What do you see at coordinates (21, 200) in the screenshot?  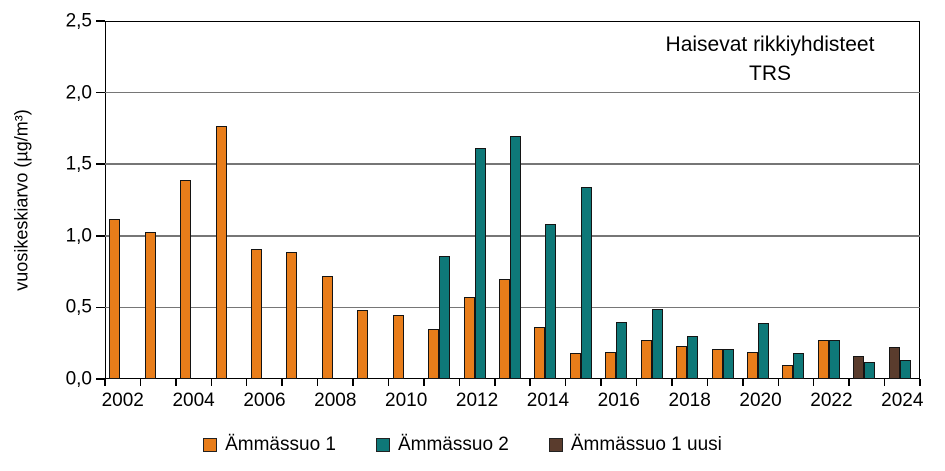 I see `y-axis-title: vuosikeskiarvo (µg/m³)` at bounding box center [21, 200].